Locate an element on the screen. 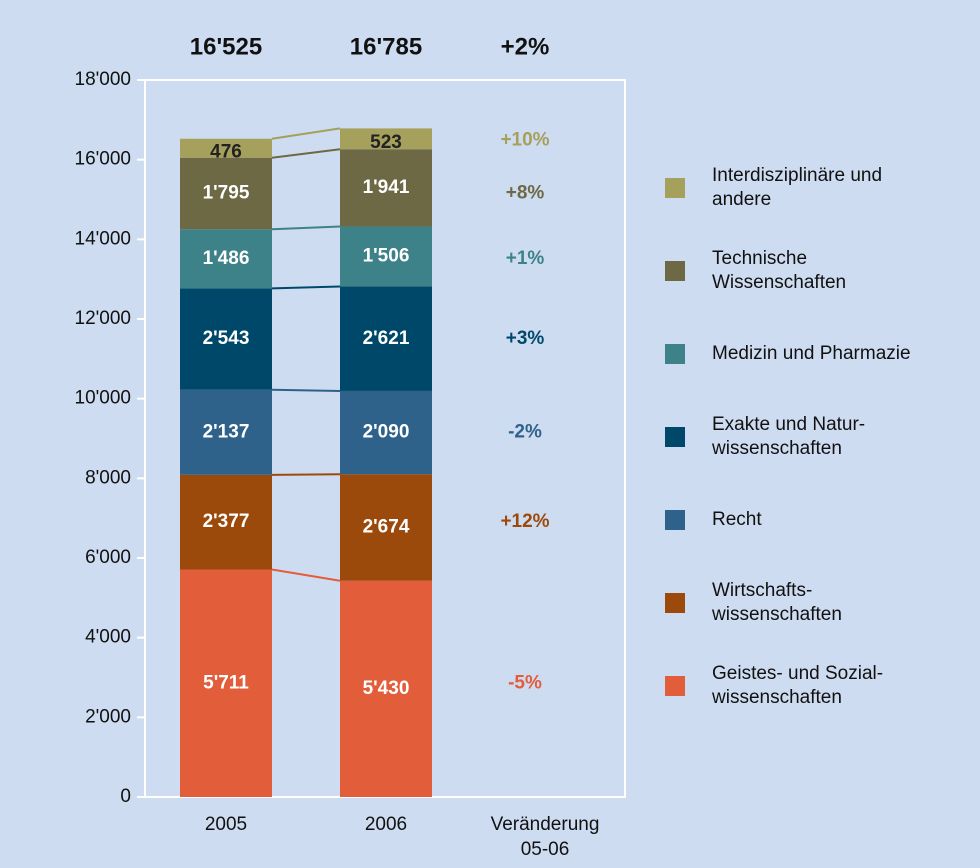  y-tick-label: 14'000 is located at coordinates (103, 238).